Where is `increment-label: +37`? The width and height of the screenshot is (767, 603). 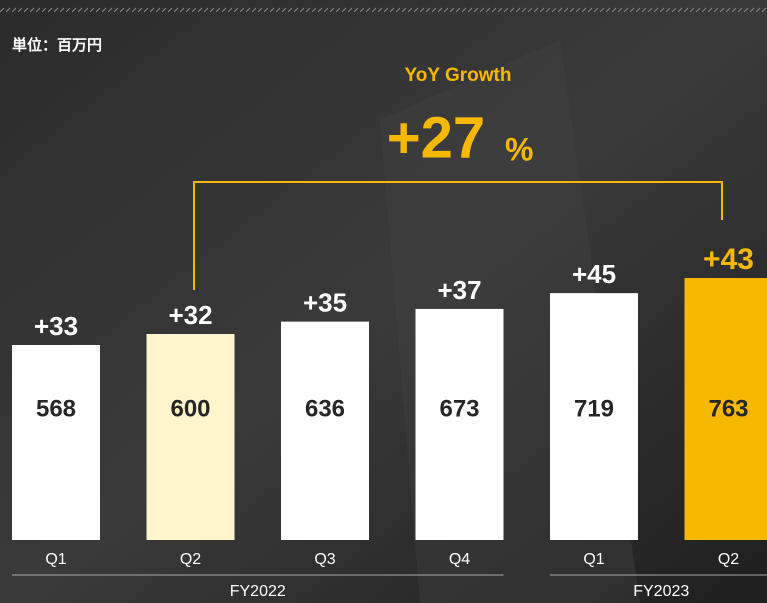
increment-label: +37 is located at coordinates (459, 290).